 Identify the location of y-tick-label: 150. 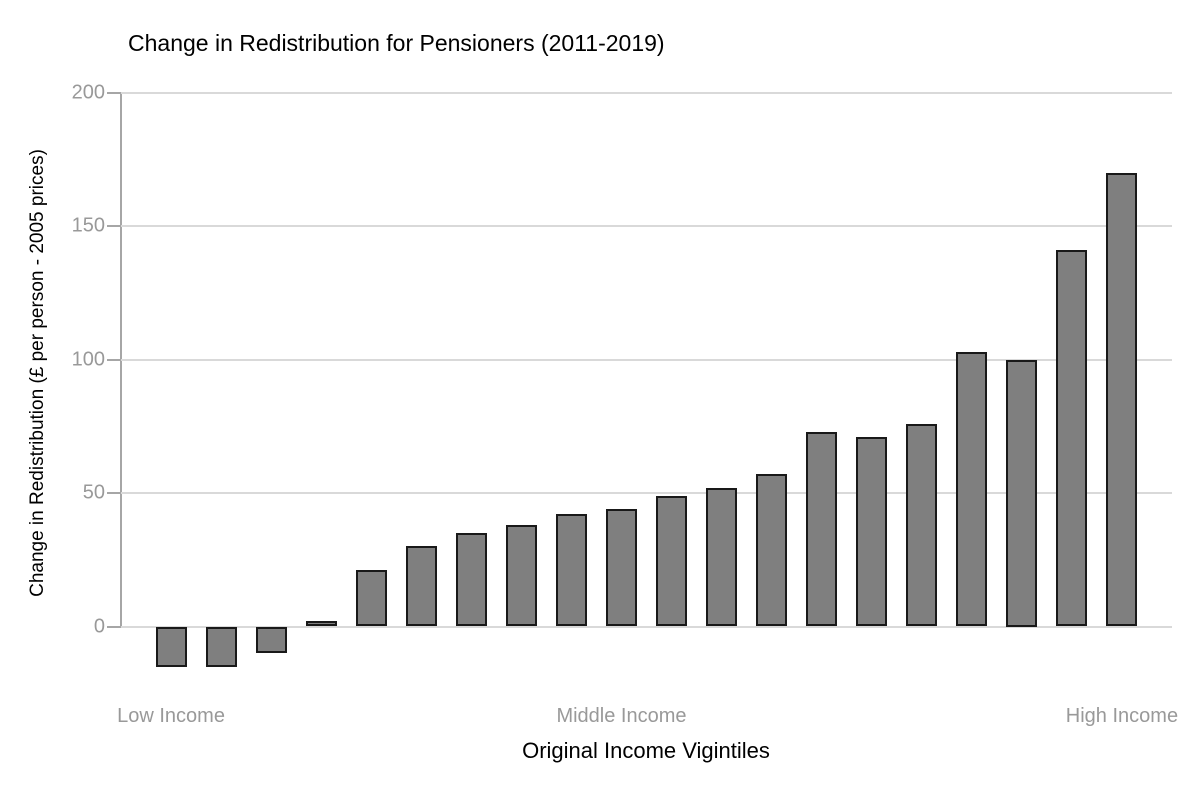
(88, 225).